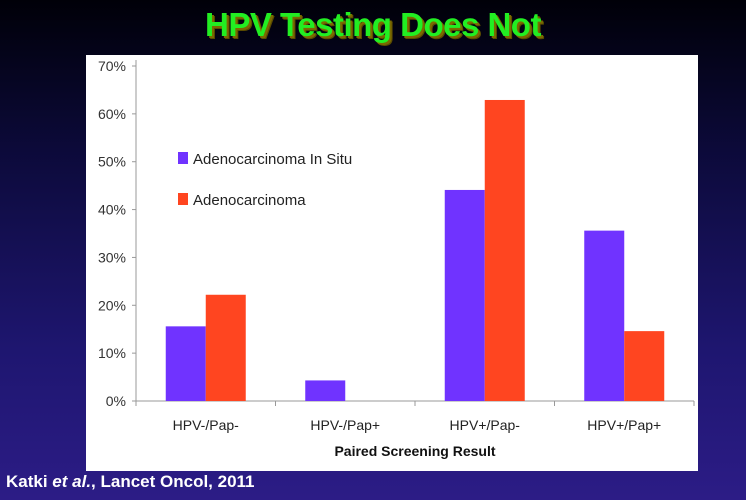  I want to click on citation: Katki et al., Lancet Oncol, 2011, so click(130, 482).